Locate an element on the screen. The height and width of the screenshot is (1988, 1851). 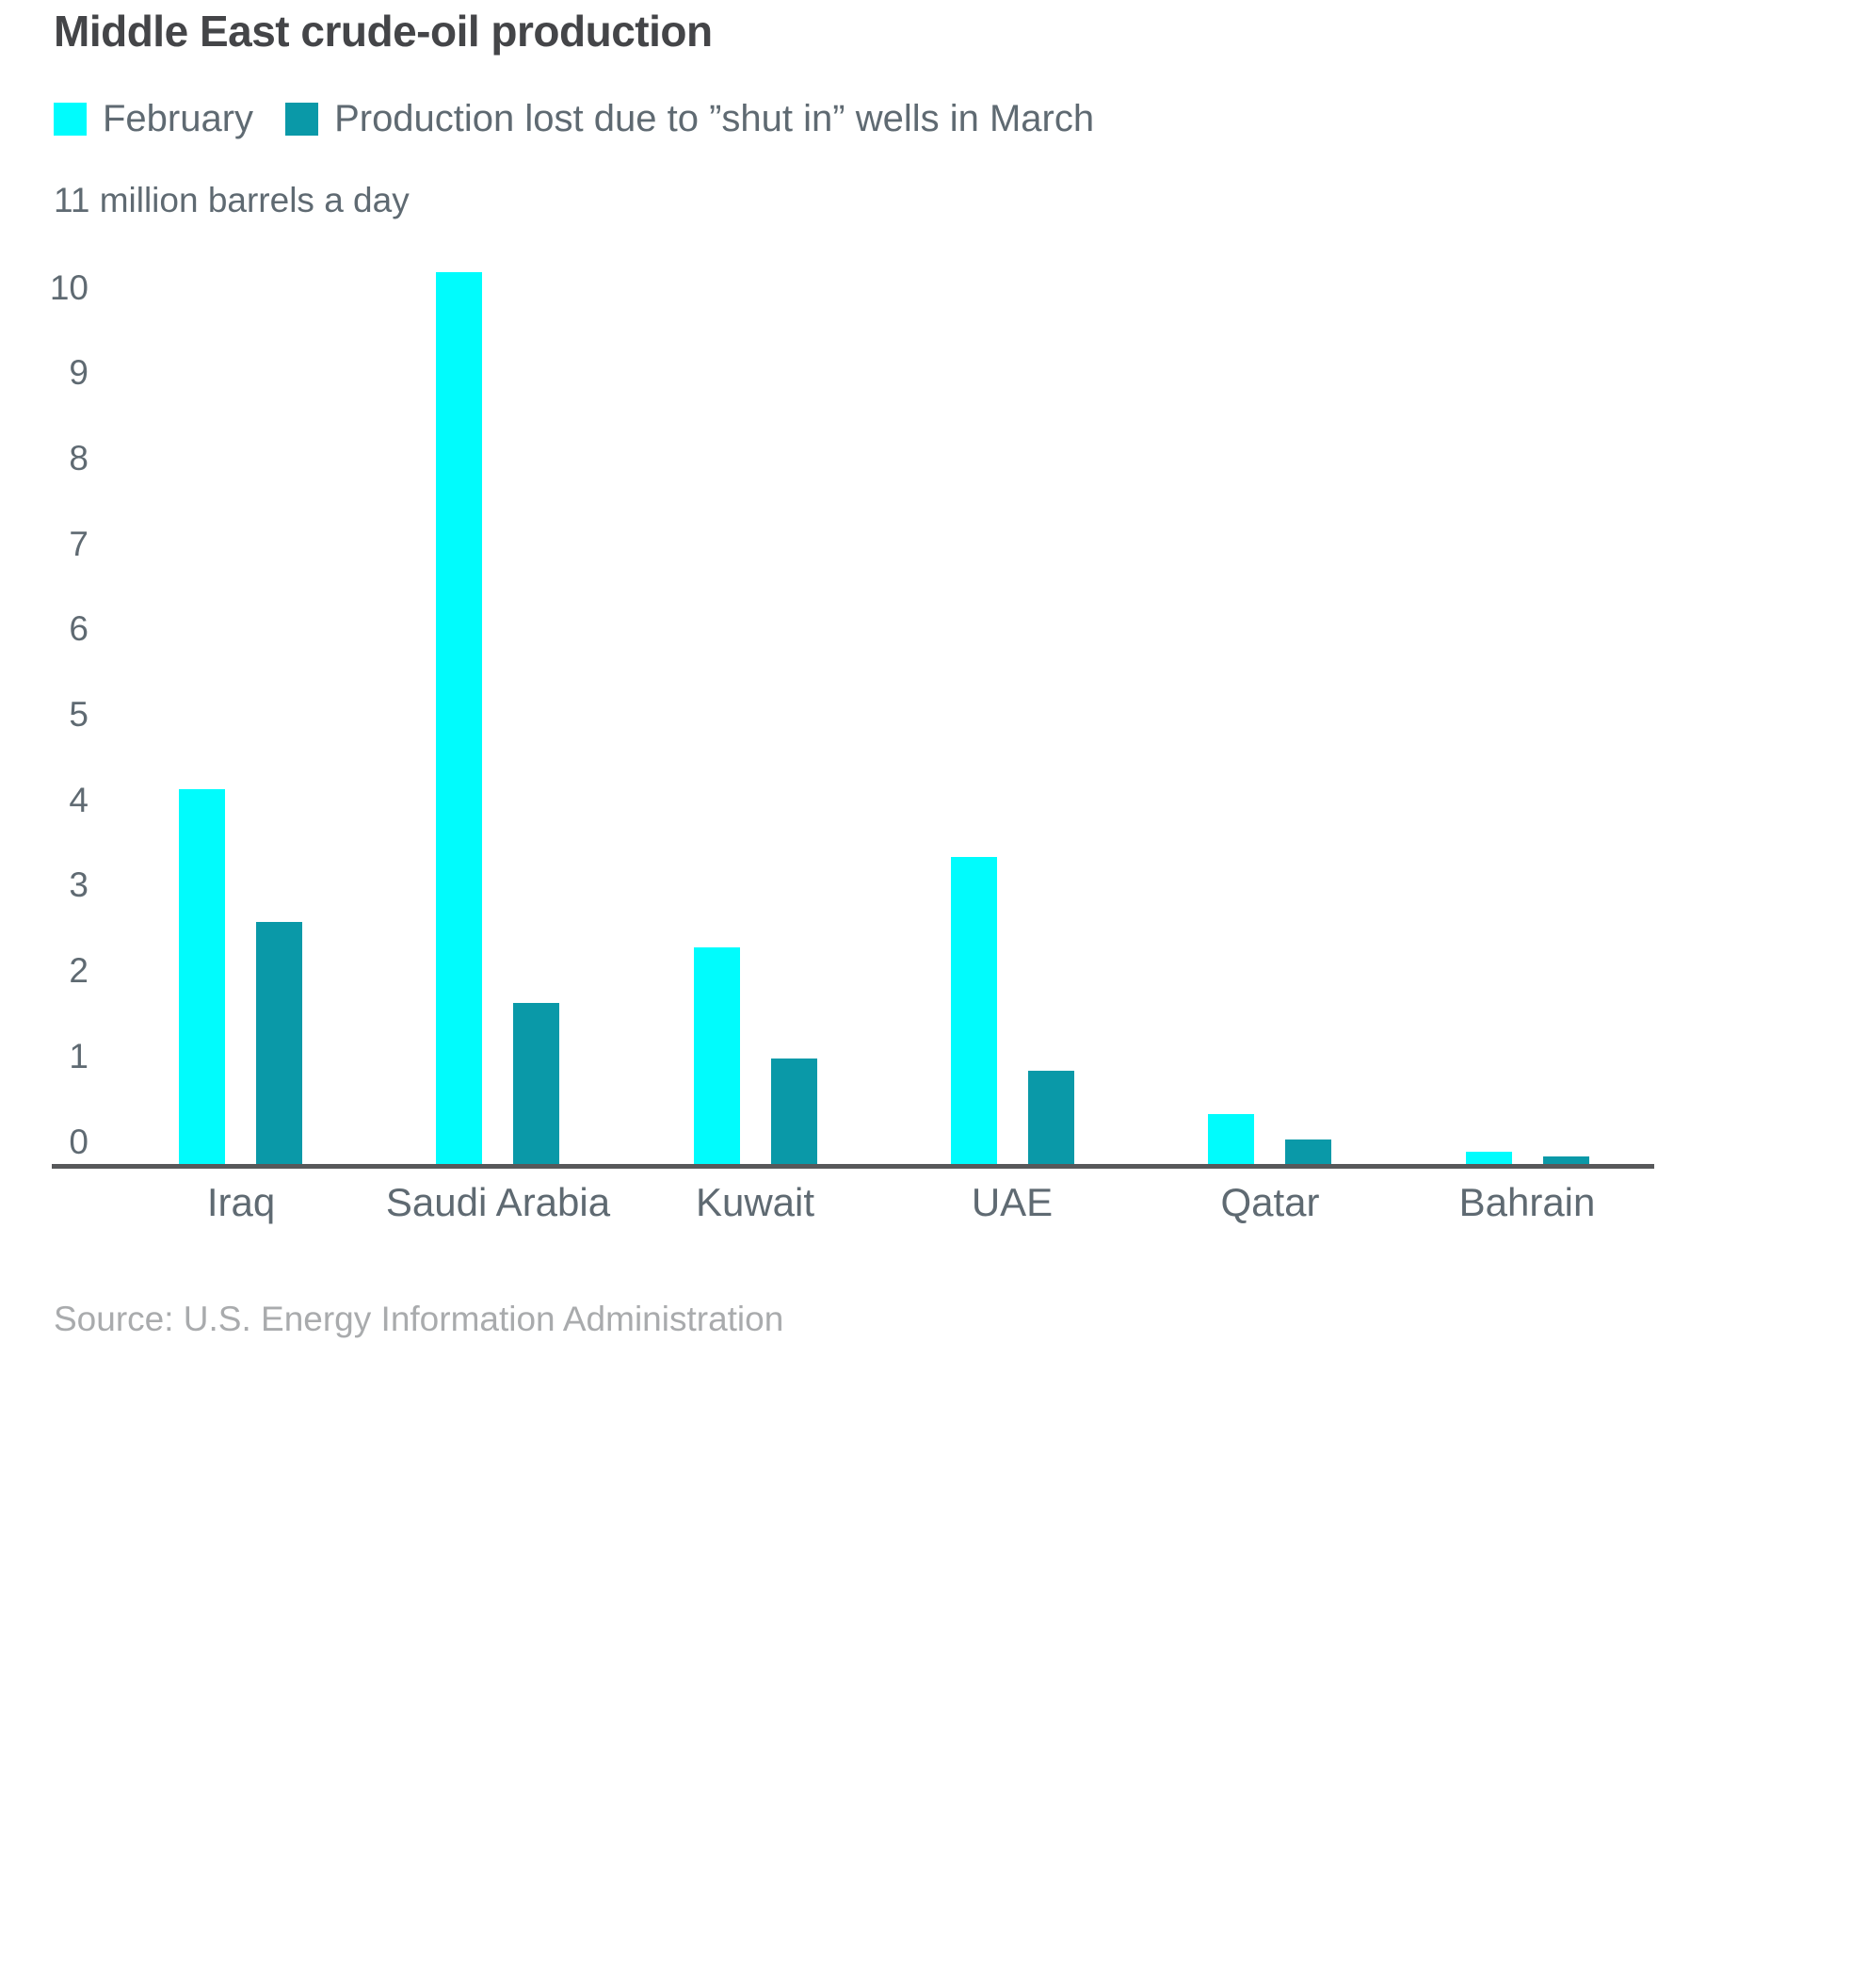
bar-uae-march is located at coordinates (1051, 1118).